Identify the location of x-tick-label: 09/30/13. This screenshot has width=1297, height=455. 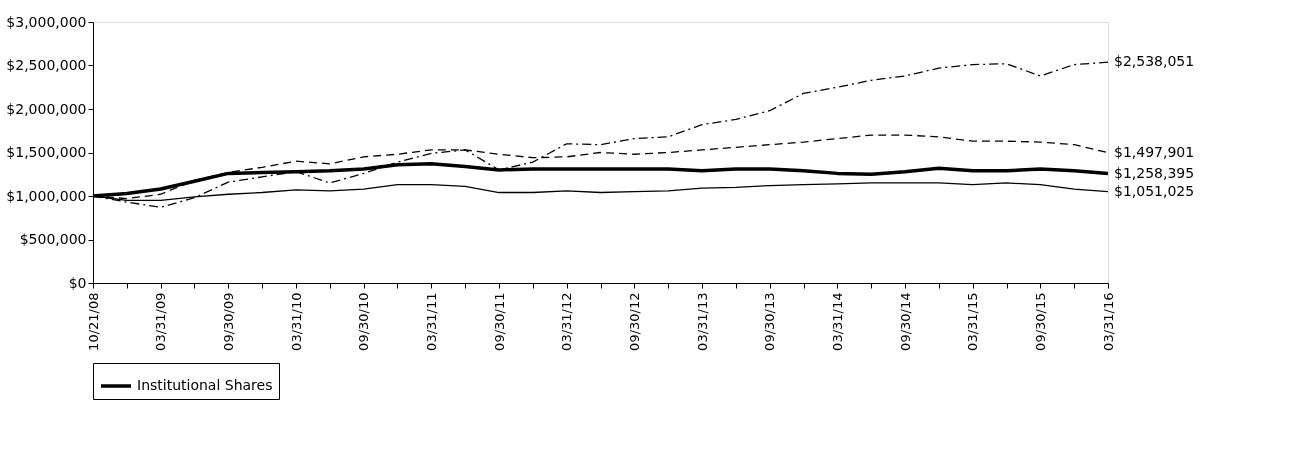
(770, 321).